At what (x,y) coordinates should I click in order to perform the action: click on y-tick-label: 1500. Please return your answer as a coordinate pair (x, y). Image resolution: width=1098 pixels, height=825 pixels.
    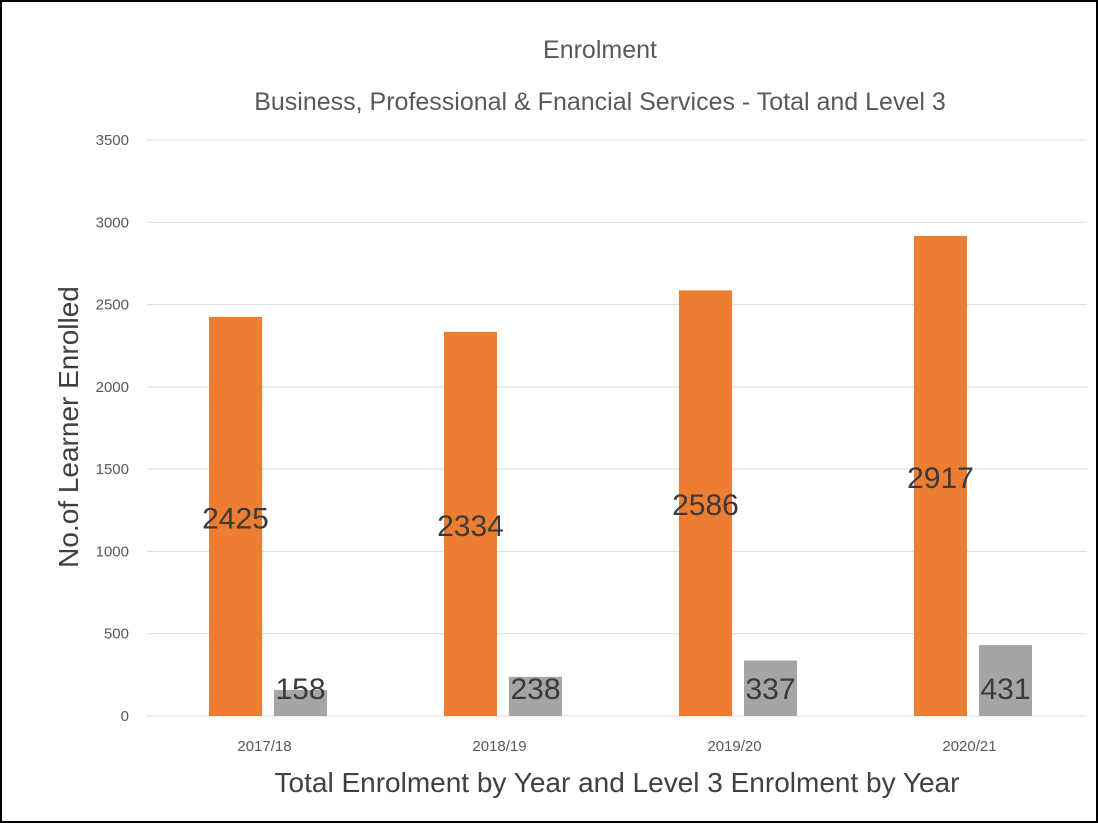
    Looking at the image, I should click on (112, 469).